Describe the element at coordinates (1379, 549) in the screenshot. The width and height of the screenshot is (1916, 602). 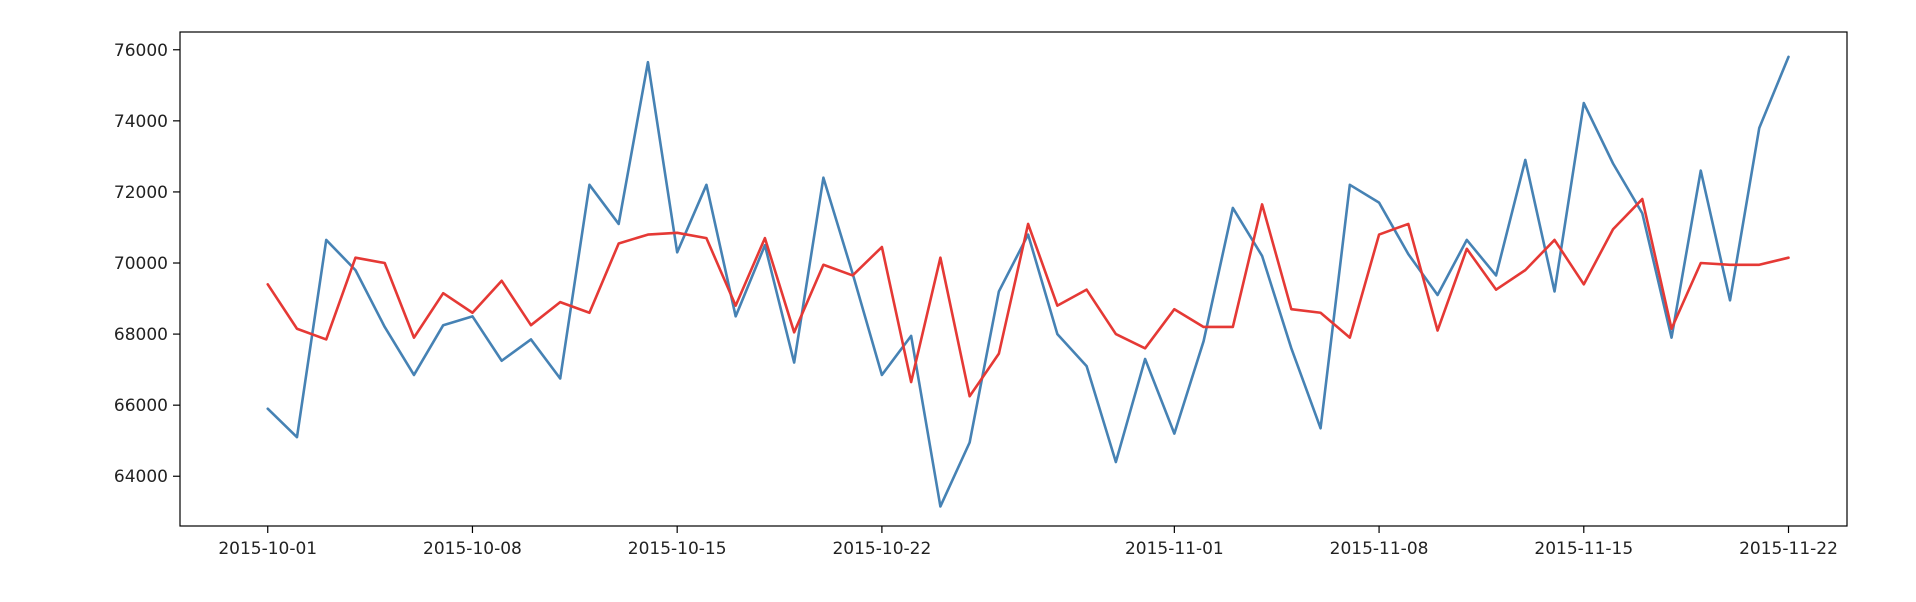
I see `x-tick-label: 2015-11-08` at that location.